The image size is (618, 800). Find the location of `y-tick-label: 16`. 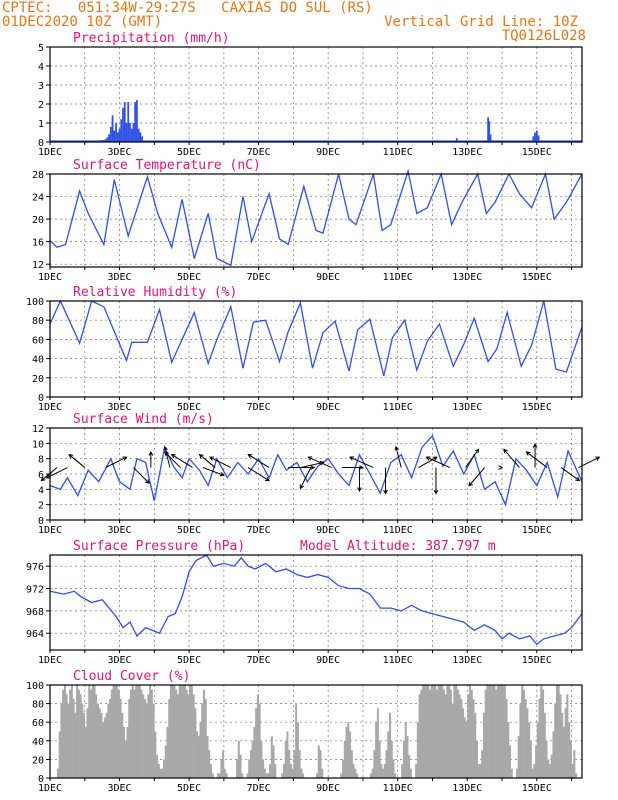

y-tick-label: 16 is located at coordinates (38, 243).